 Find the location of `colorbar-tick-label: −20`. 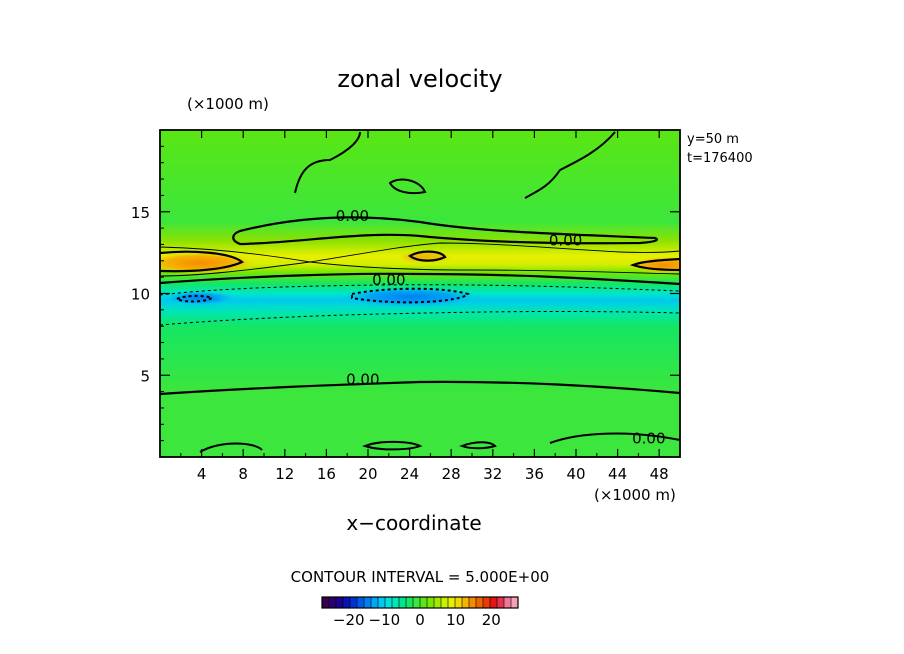

colorbar-tick-label: −20 is located at coordinates (349, 620).